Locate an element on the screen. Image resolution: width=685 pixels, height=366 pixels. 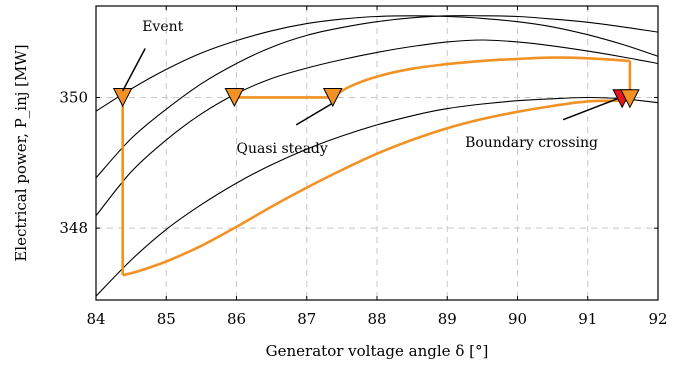
markers is located at coordinates (376, 98).